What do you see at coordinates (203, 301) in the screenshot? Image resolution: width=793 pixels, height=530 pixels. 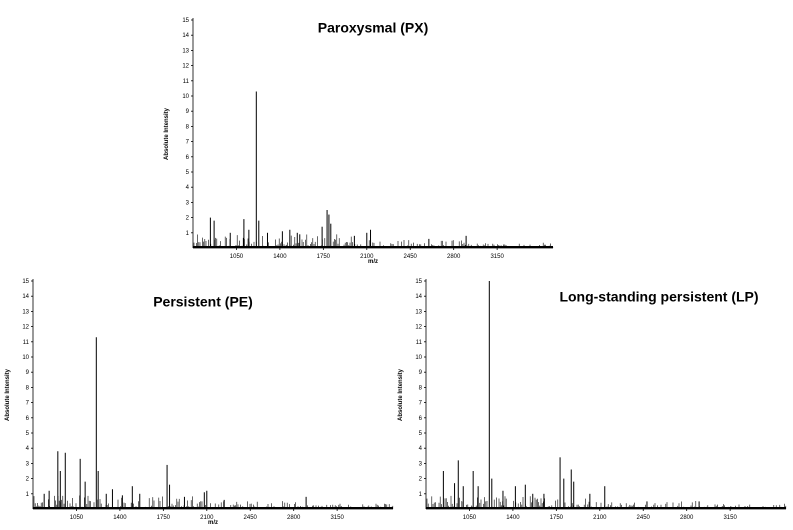 I see `chart-title: Persistent (PE)` at bounding box center [203, 301].